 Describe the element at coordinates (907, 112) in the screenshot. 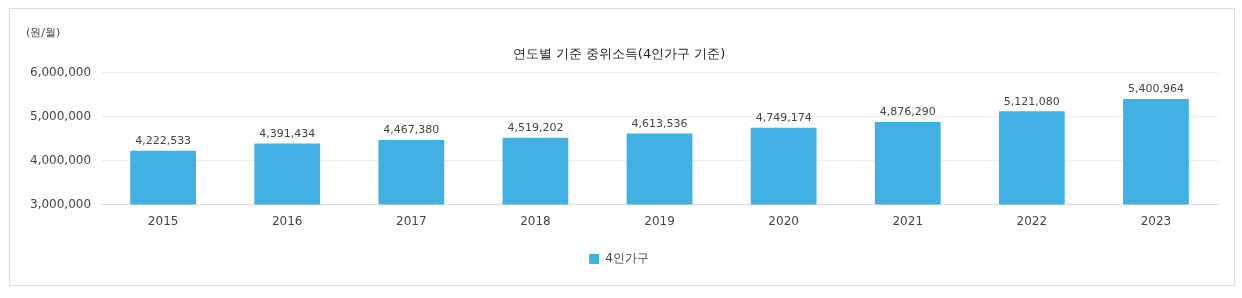

I see `data-label: 4,876,290` at that location.